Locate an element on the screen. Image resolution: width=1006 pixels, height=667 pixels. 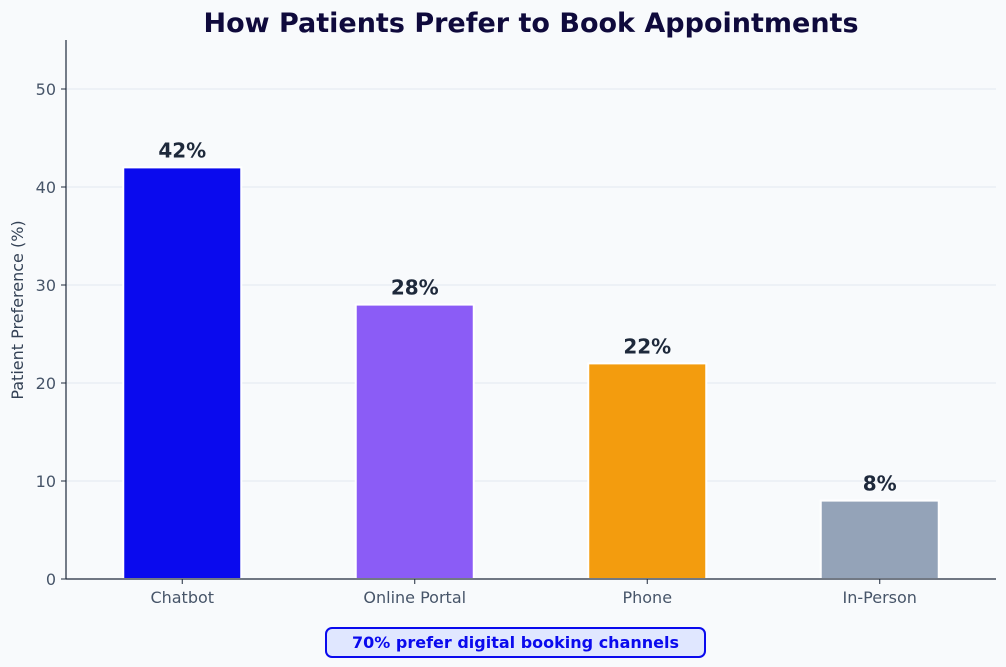
y-tick-label: 40 is located at coordinates (46, 187).